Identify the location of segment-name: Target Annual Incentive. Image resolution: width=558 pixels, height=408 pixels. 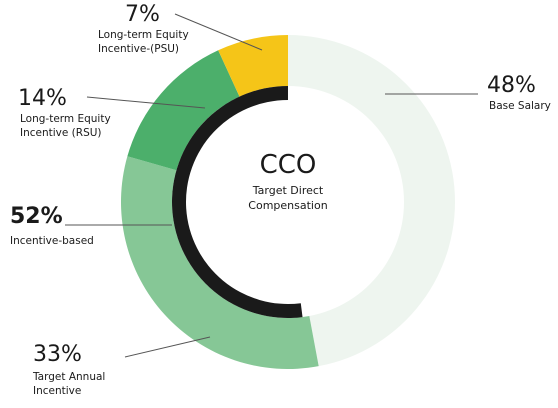
(69, 384).